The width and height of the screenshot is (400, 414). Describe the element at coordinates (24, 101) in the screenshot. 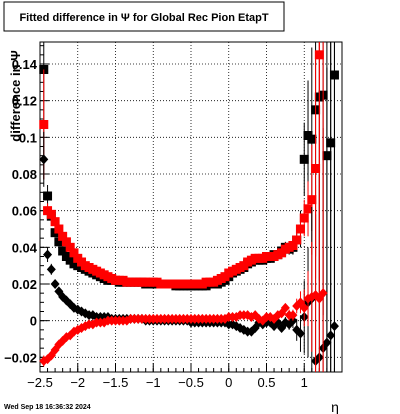

I see `y-tick-label: 0.12` at that location.